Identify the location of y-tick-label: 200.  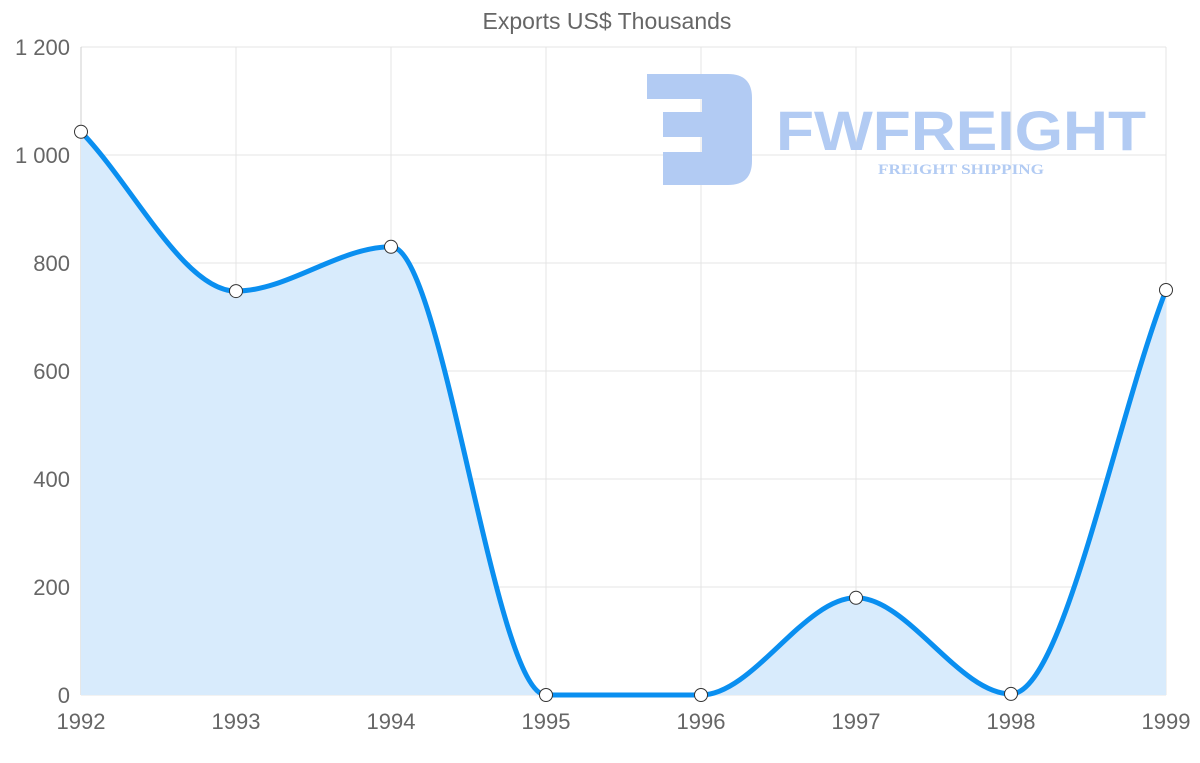
(51, 587).